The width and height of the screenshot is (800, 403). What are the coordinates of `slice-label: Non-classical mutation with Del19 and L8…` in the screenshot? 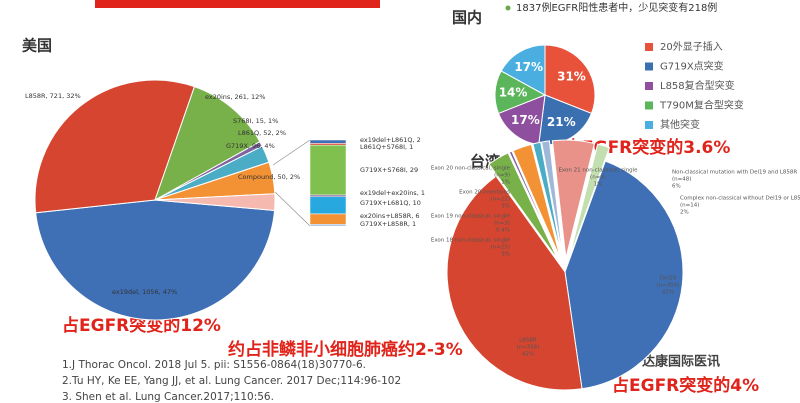 It's located at (734, 173).